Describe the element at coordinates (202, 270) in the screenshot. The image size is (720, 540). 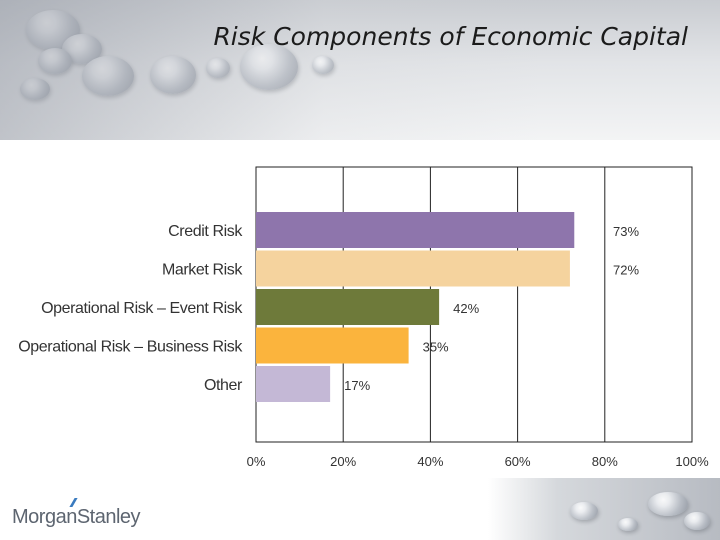
I see `category-label: Market Risk` at that location.